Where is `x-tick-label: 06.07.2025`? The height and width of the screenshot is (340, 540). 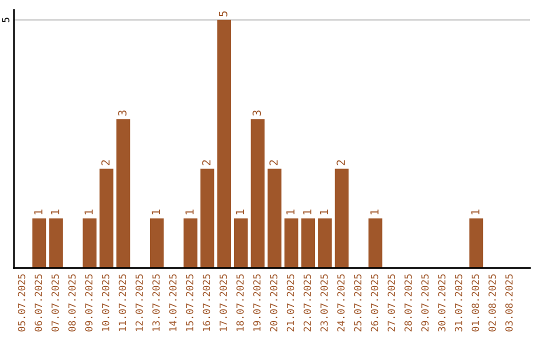 x-tick-label: 06.07.2025 is located at coordinates (38, 303).